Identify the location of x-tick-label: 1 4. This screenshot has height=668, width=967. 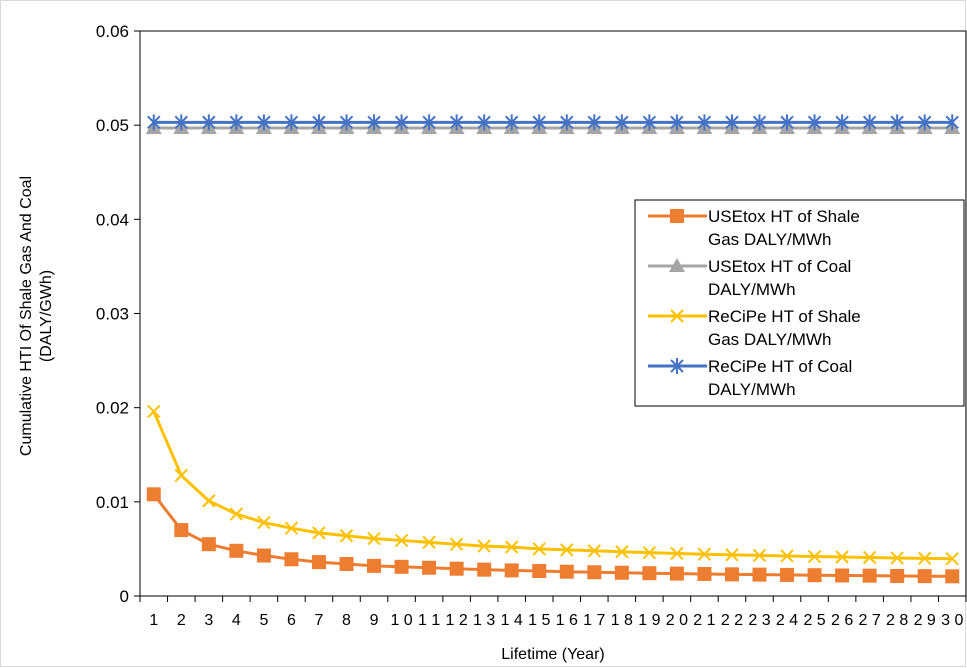
(512, 620).